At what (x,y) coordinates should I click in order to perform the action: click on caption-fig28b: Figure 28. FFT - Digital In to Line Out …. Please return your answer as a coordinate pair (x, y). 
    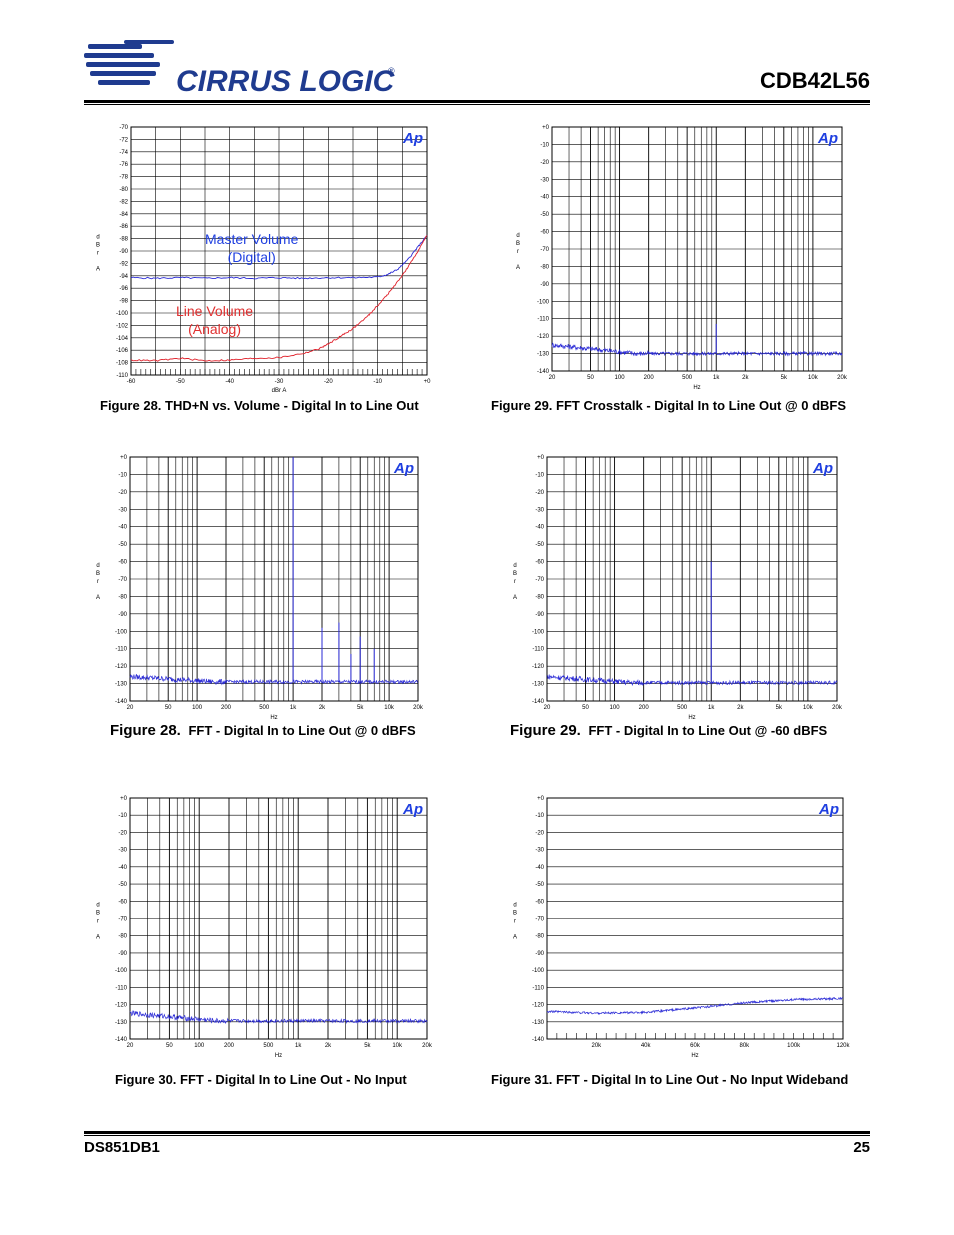
    Looking at the image, I should click on (263, 730).